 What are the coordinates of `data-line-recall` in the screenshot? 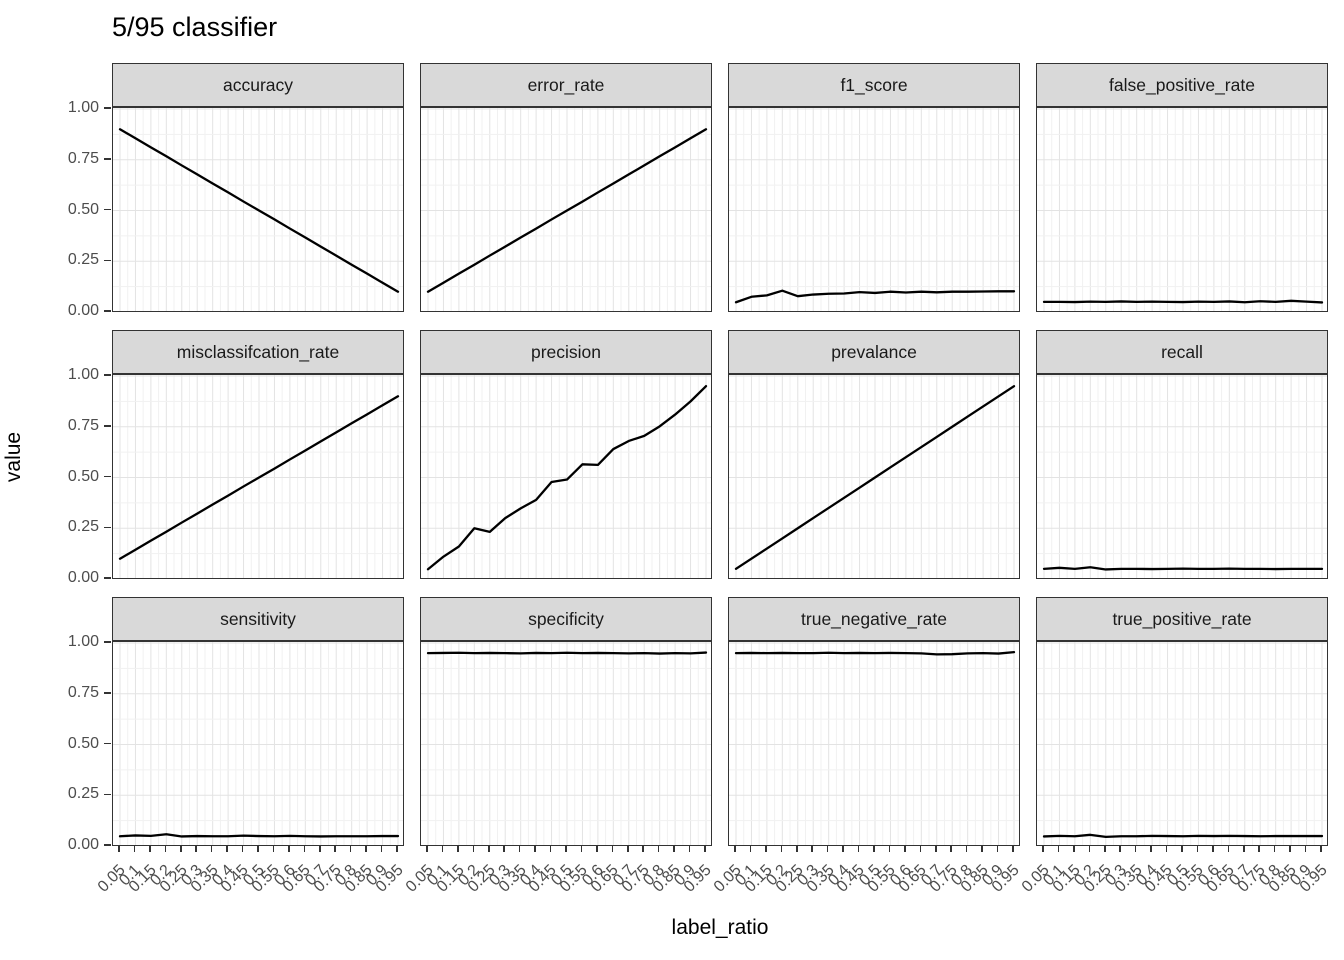 It's located at (1183, 568).